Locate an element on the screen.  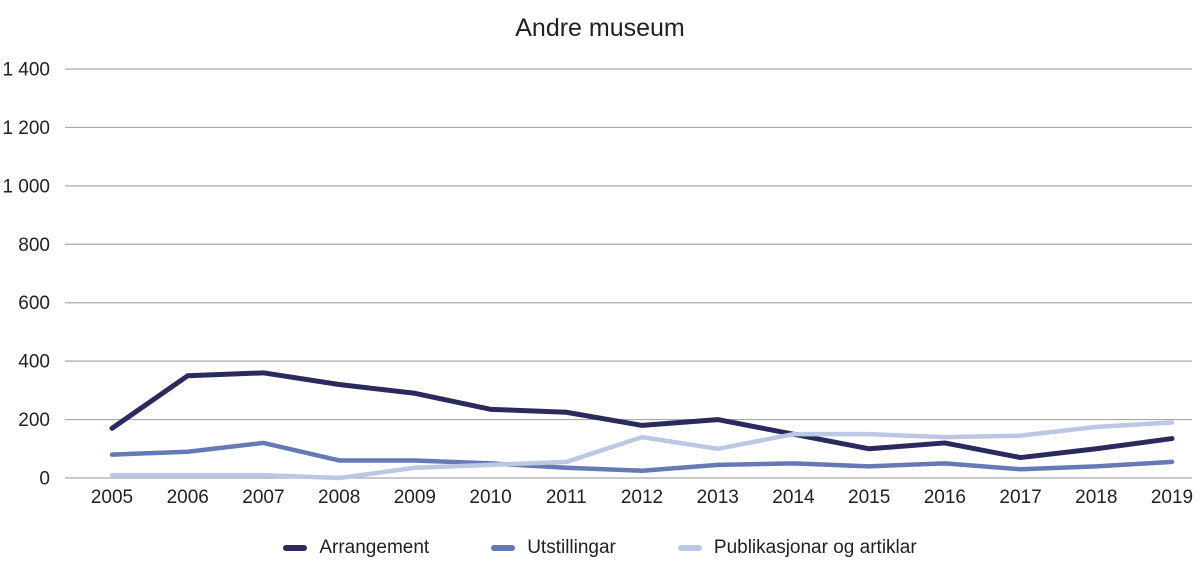
x-axis-tick-label: 2017 is located at coordinates (1020, 497).